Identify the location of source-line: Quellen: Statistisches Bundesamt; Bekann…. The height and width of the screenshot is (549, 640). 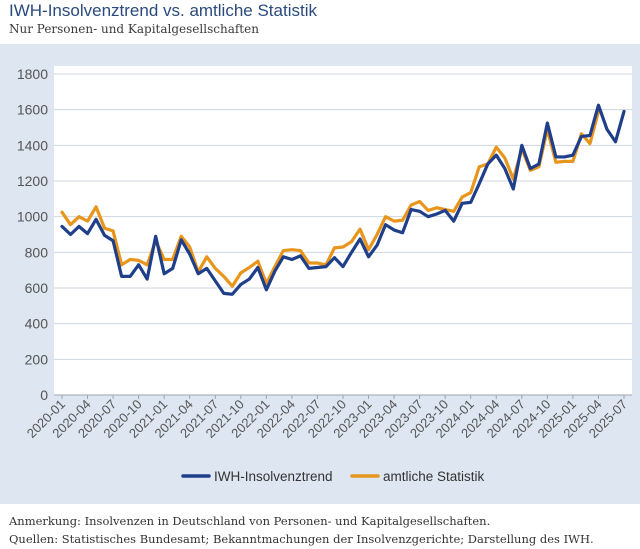
(301, 539).